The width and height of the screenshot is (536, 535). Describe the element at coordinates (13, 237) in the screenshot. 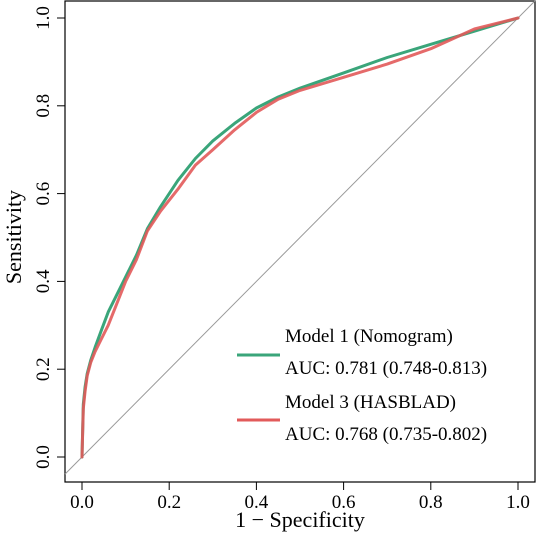

I see `y-axis-label: Sensitivity` at that location.